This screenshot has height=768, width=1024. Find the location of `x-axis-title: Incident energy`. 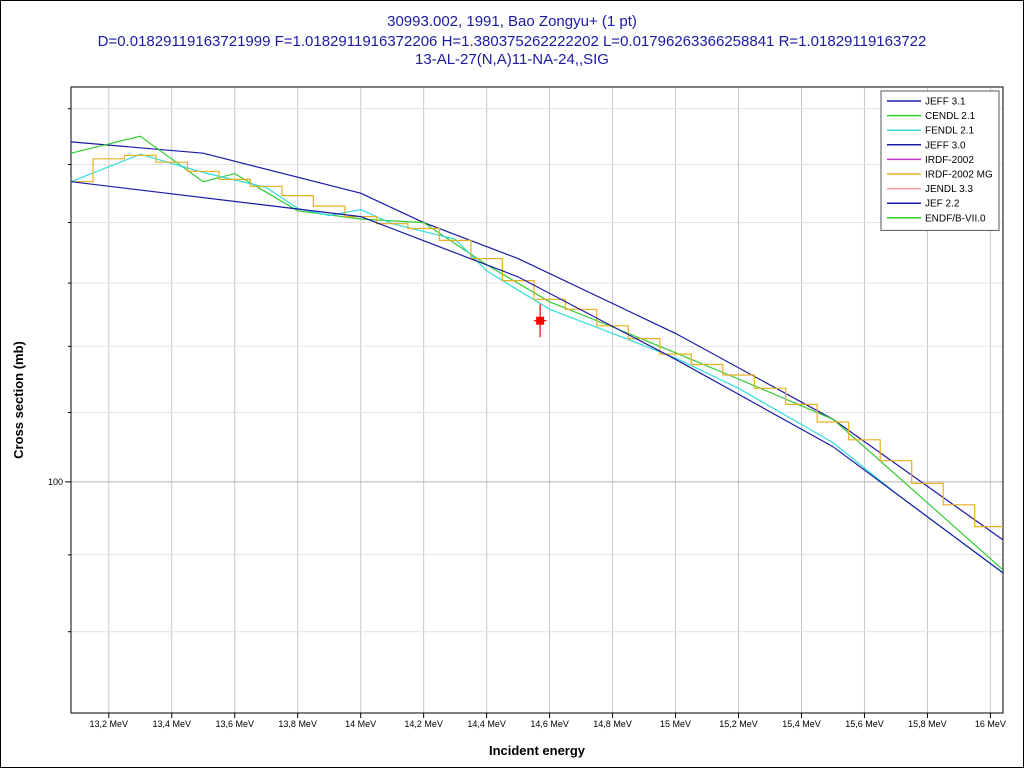

x-axis-title: Incident energy is located at coordinates (537, 750).